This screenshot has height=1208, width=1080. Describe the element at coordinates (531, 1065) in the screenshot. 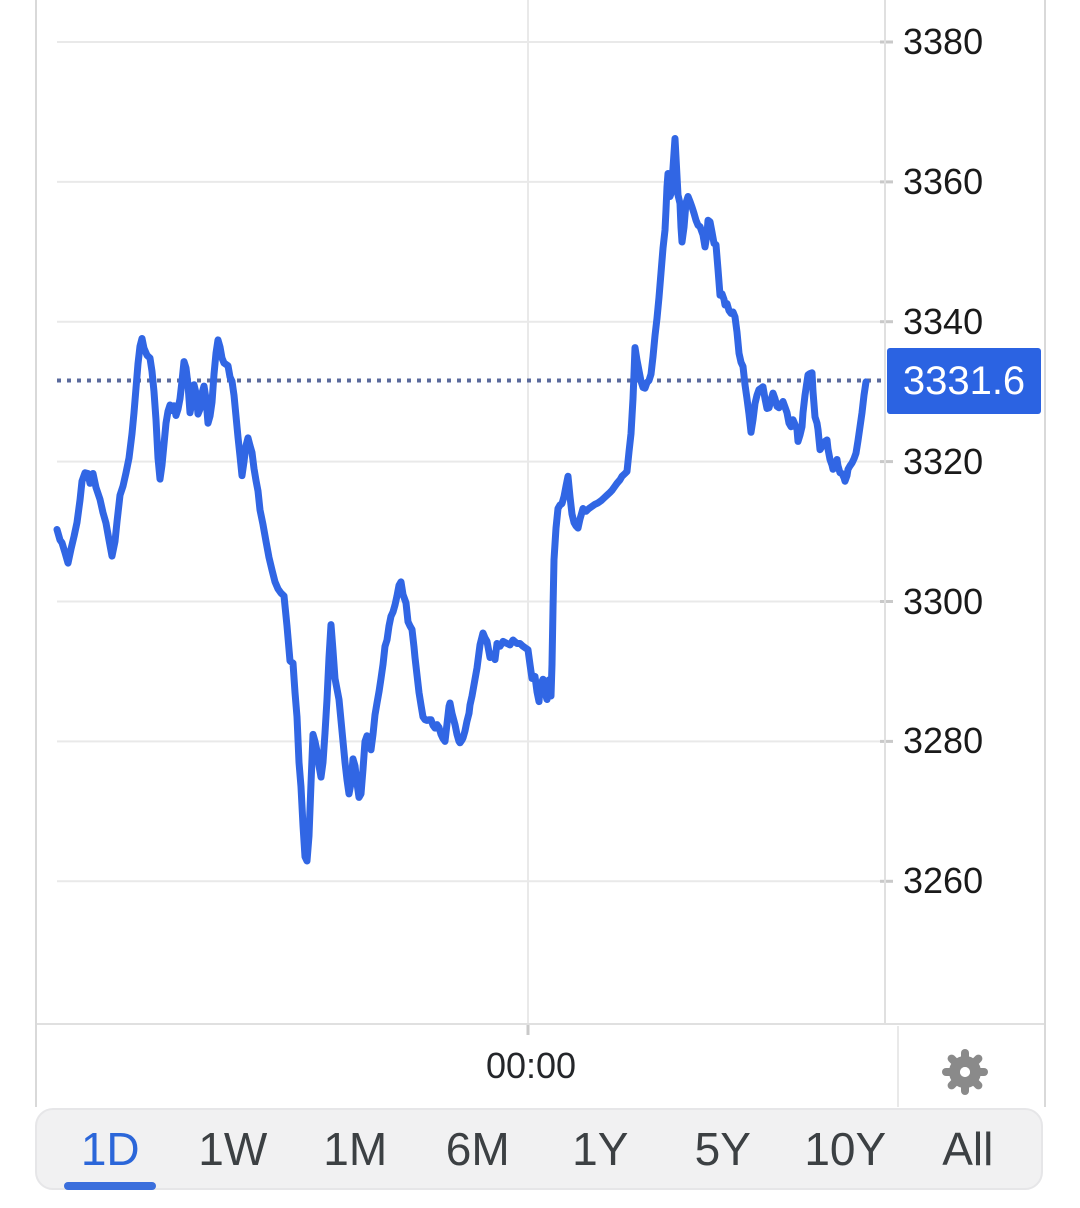

I see `x-axis-label: 00:00` at that location.